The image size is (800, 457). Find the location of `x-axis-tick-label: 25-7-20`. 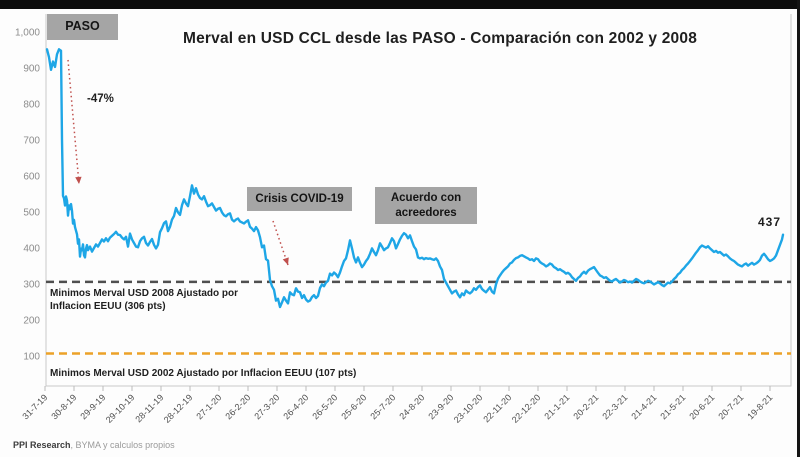

x-axis-tick-label: 25-7-20 is located at coordinates (382, 406).